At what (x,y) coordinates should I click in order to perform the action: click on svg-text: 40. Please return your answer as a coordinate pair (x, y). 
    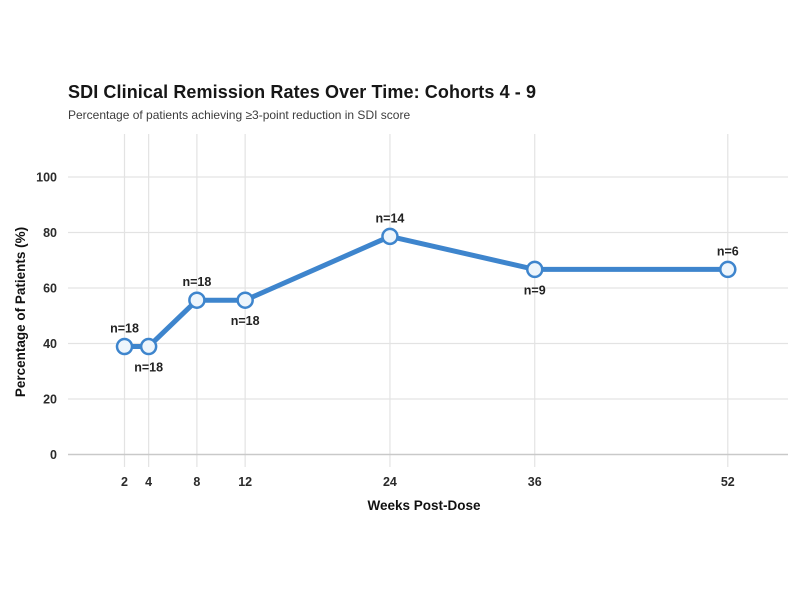
    Looking at the image, I should click on (50, 344).